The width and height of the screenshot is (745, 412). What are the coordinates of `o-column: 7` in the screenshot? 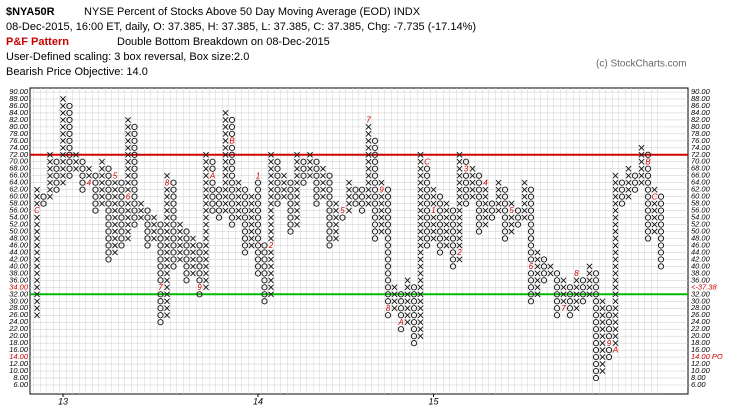 It's located at (160, 273).